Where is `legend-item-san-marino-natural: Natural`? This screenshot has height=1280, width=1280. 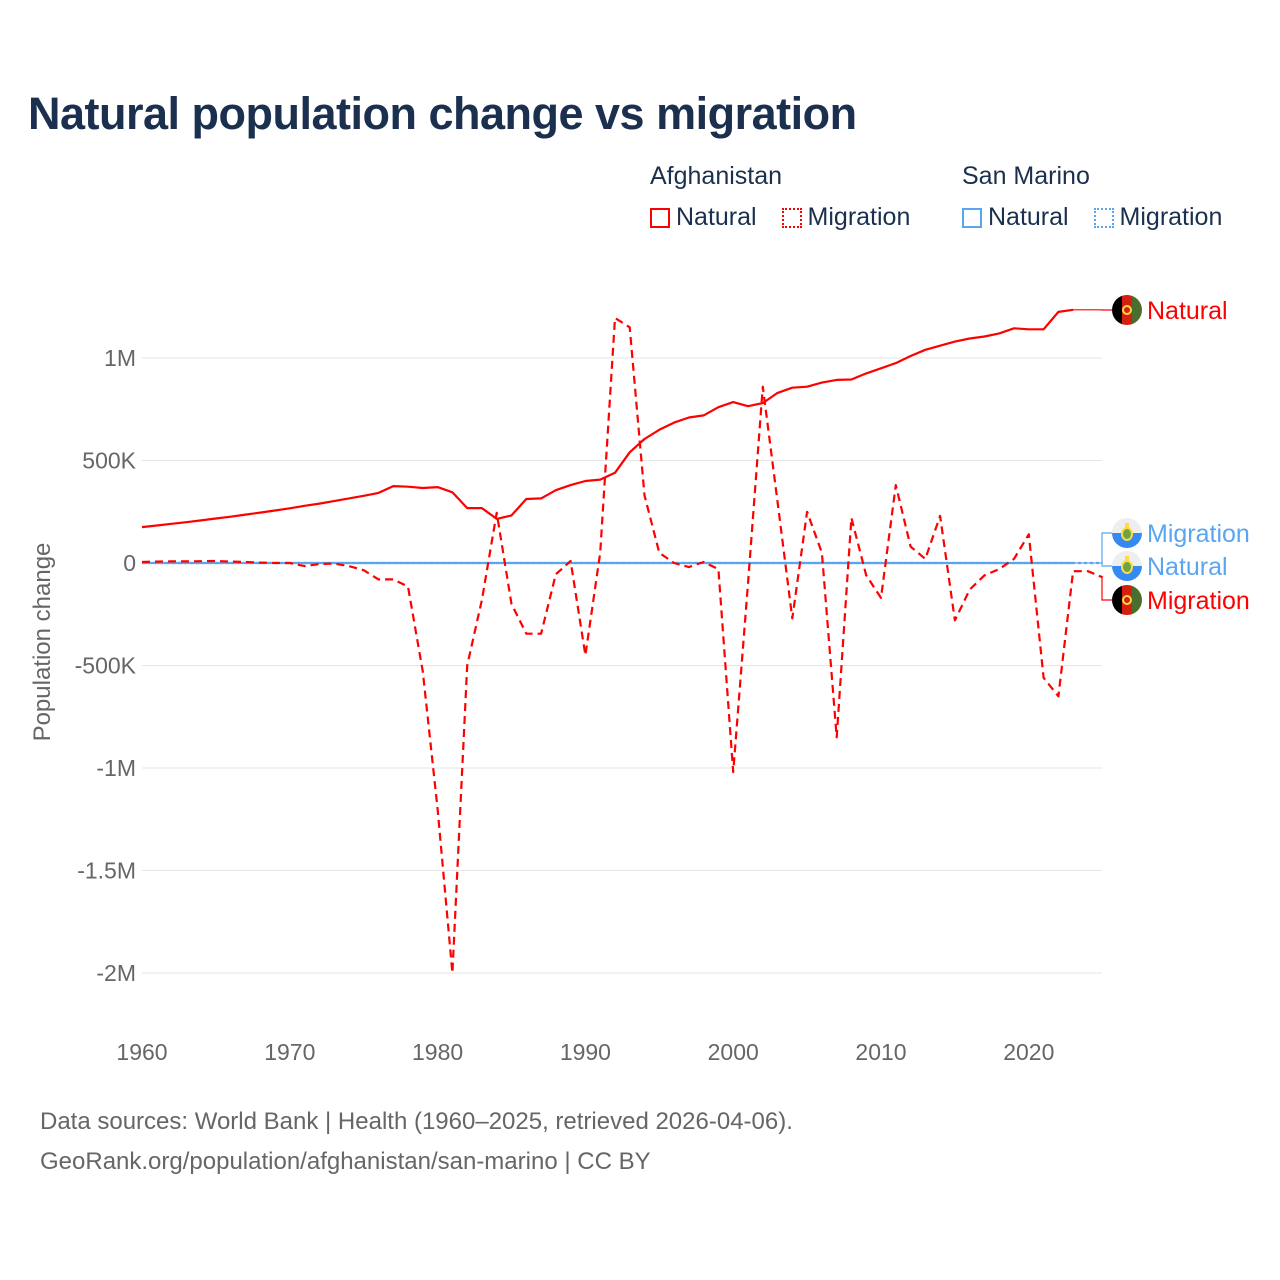 legend-item-san-marino-natural: Natural is located at coordinates (1015, 217).